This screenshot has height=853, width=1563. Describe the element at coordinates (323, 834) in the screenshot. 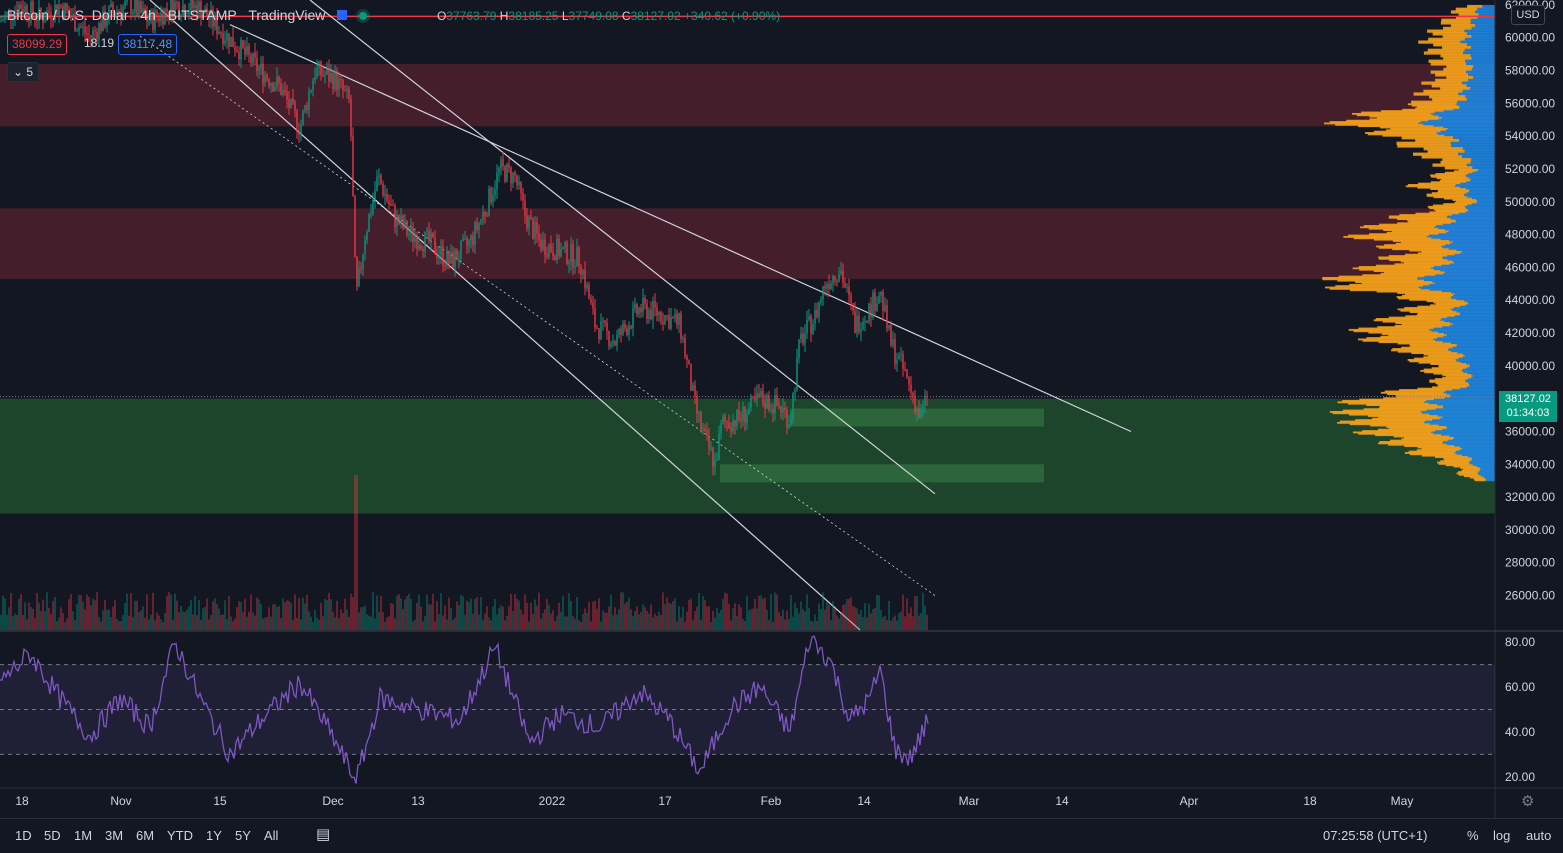

I see `date-range-icon: ▤` at that location.